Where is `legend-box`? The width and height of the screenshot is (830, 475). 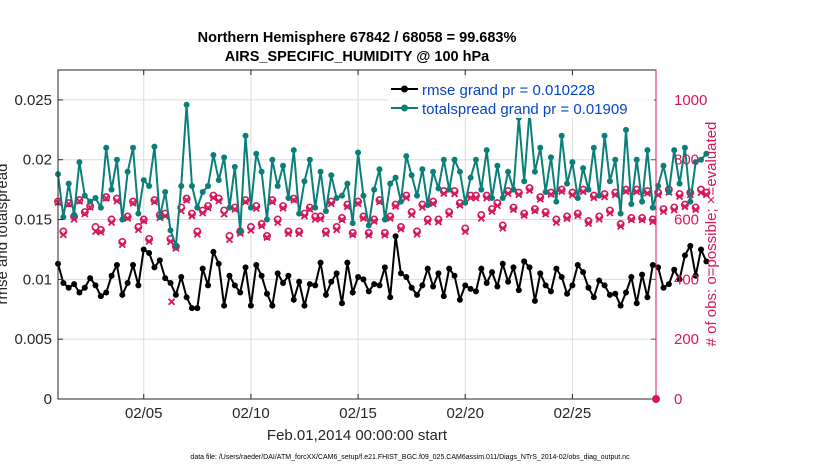 legend-box is located at coordinates (521, 98).